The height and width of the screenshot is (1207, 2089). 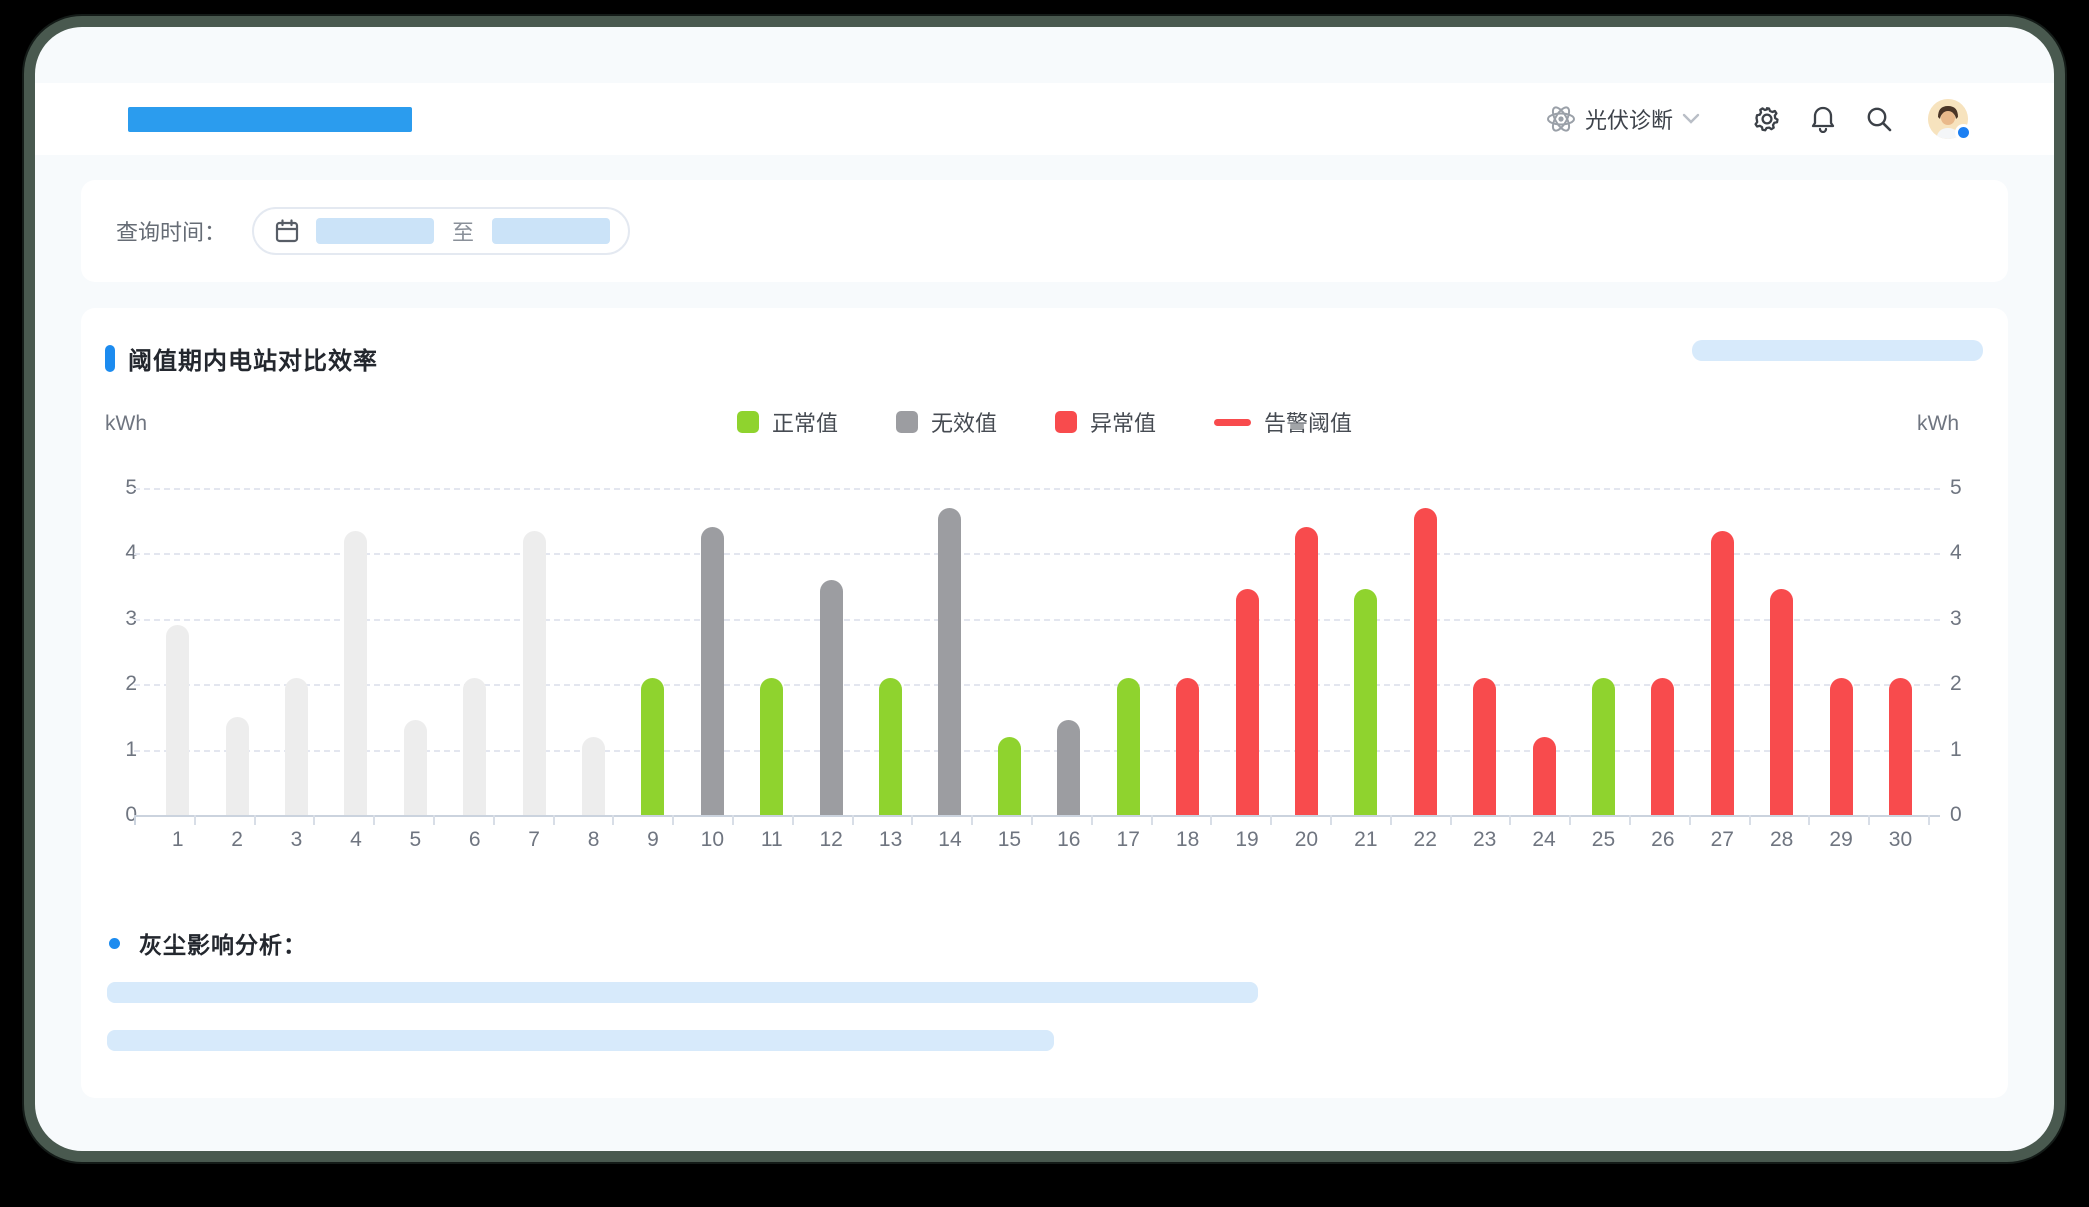 What do you see at coordinates (1950, 120) in the screenshot?
I see `avatar` at bounding box center [1950, 120].